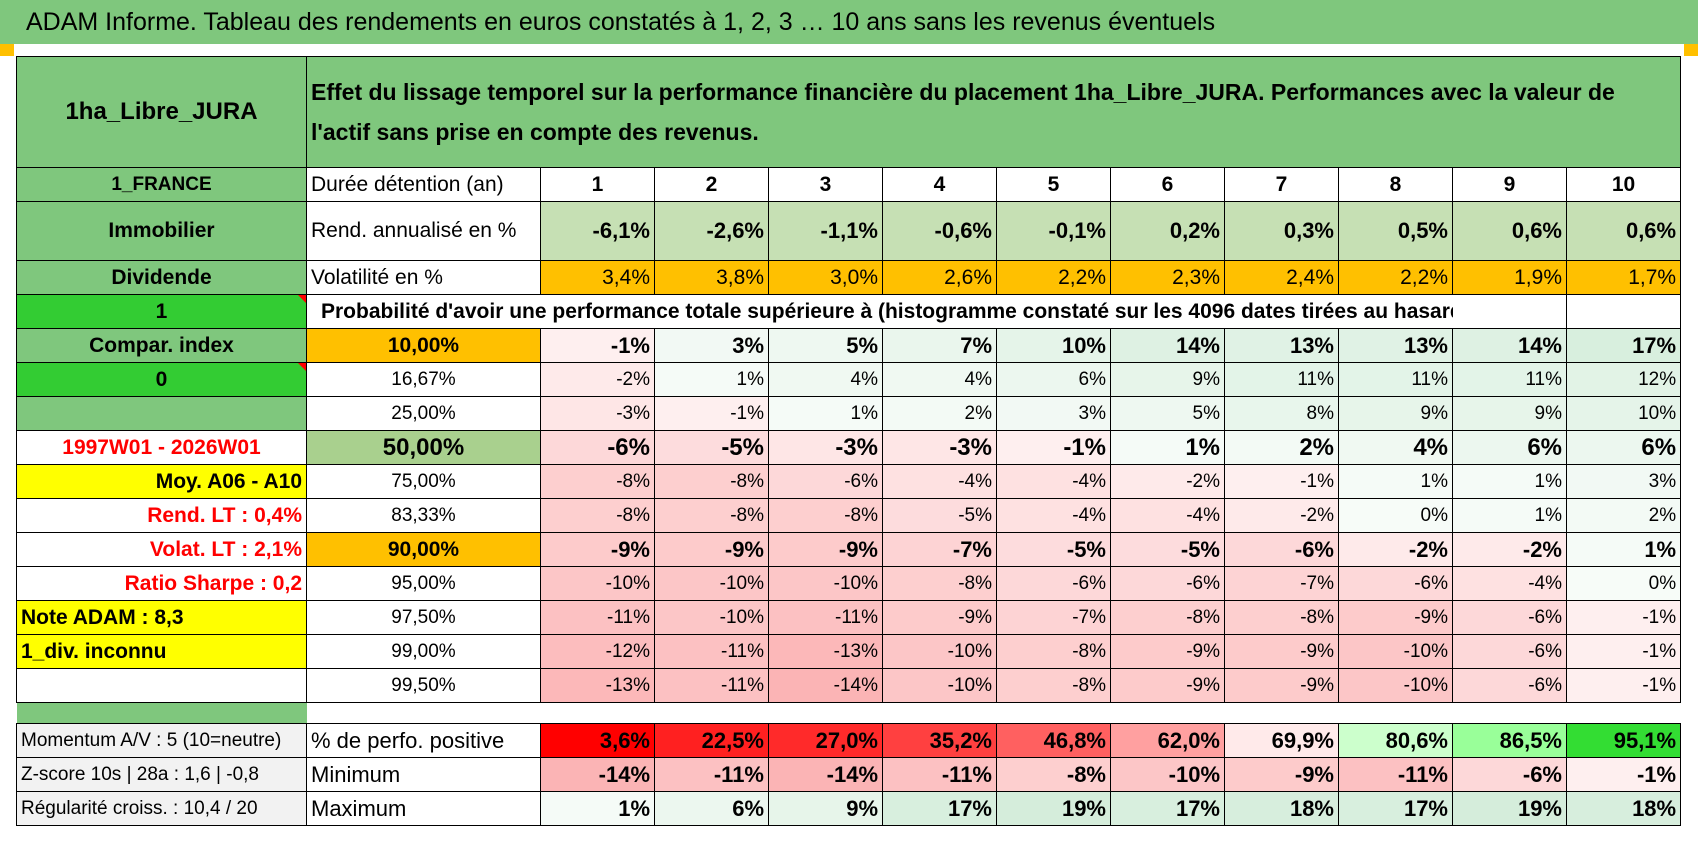 The width and height of the screenshot is (1698, 848). Describe the element at coordinates (711, 231) in the screenshot. I see `annualized-return-cell: -2,6%` at that location.